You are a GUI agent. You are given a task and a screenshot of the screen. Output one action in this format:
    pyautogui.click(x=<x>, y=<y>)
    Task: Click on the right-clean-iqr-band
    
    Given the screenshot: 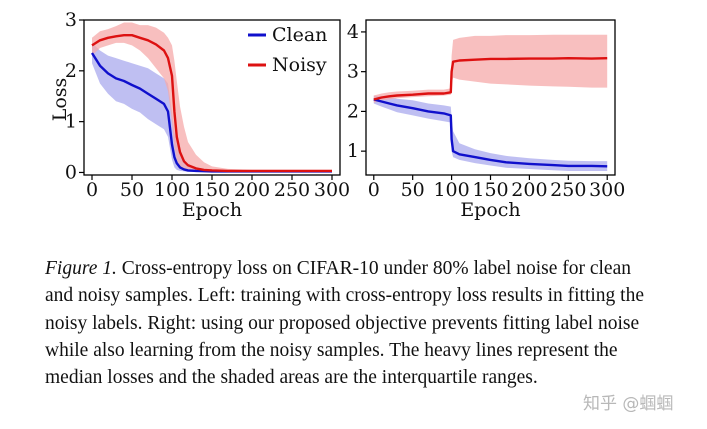 What is the action you would take?
    pyautogui.click(x=490, y=133)
    